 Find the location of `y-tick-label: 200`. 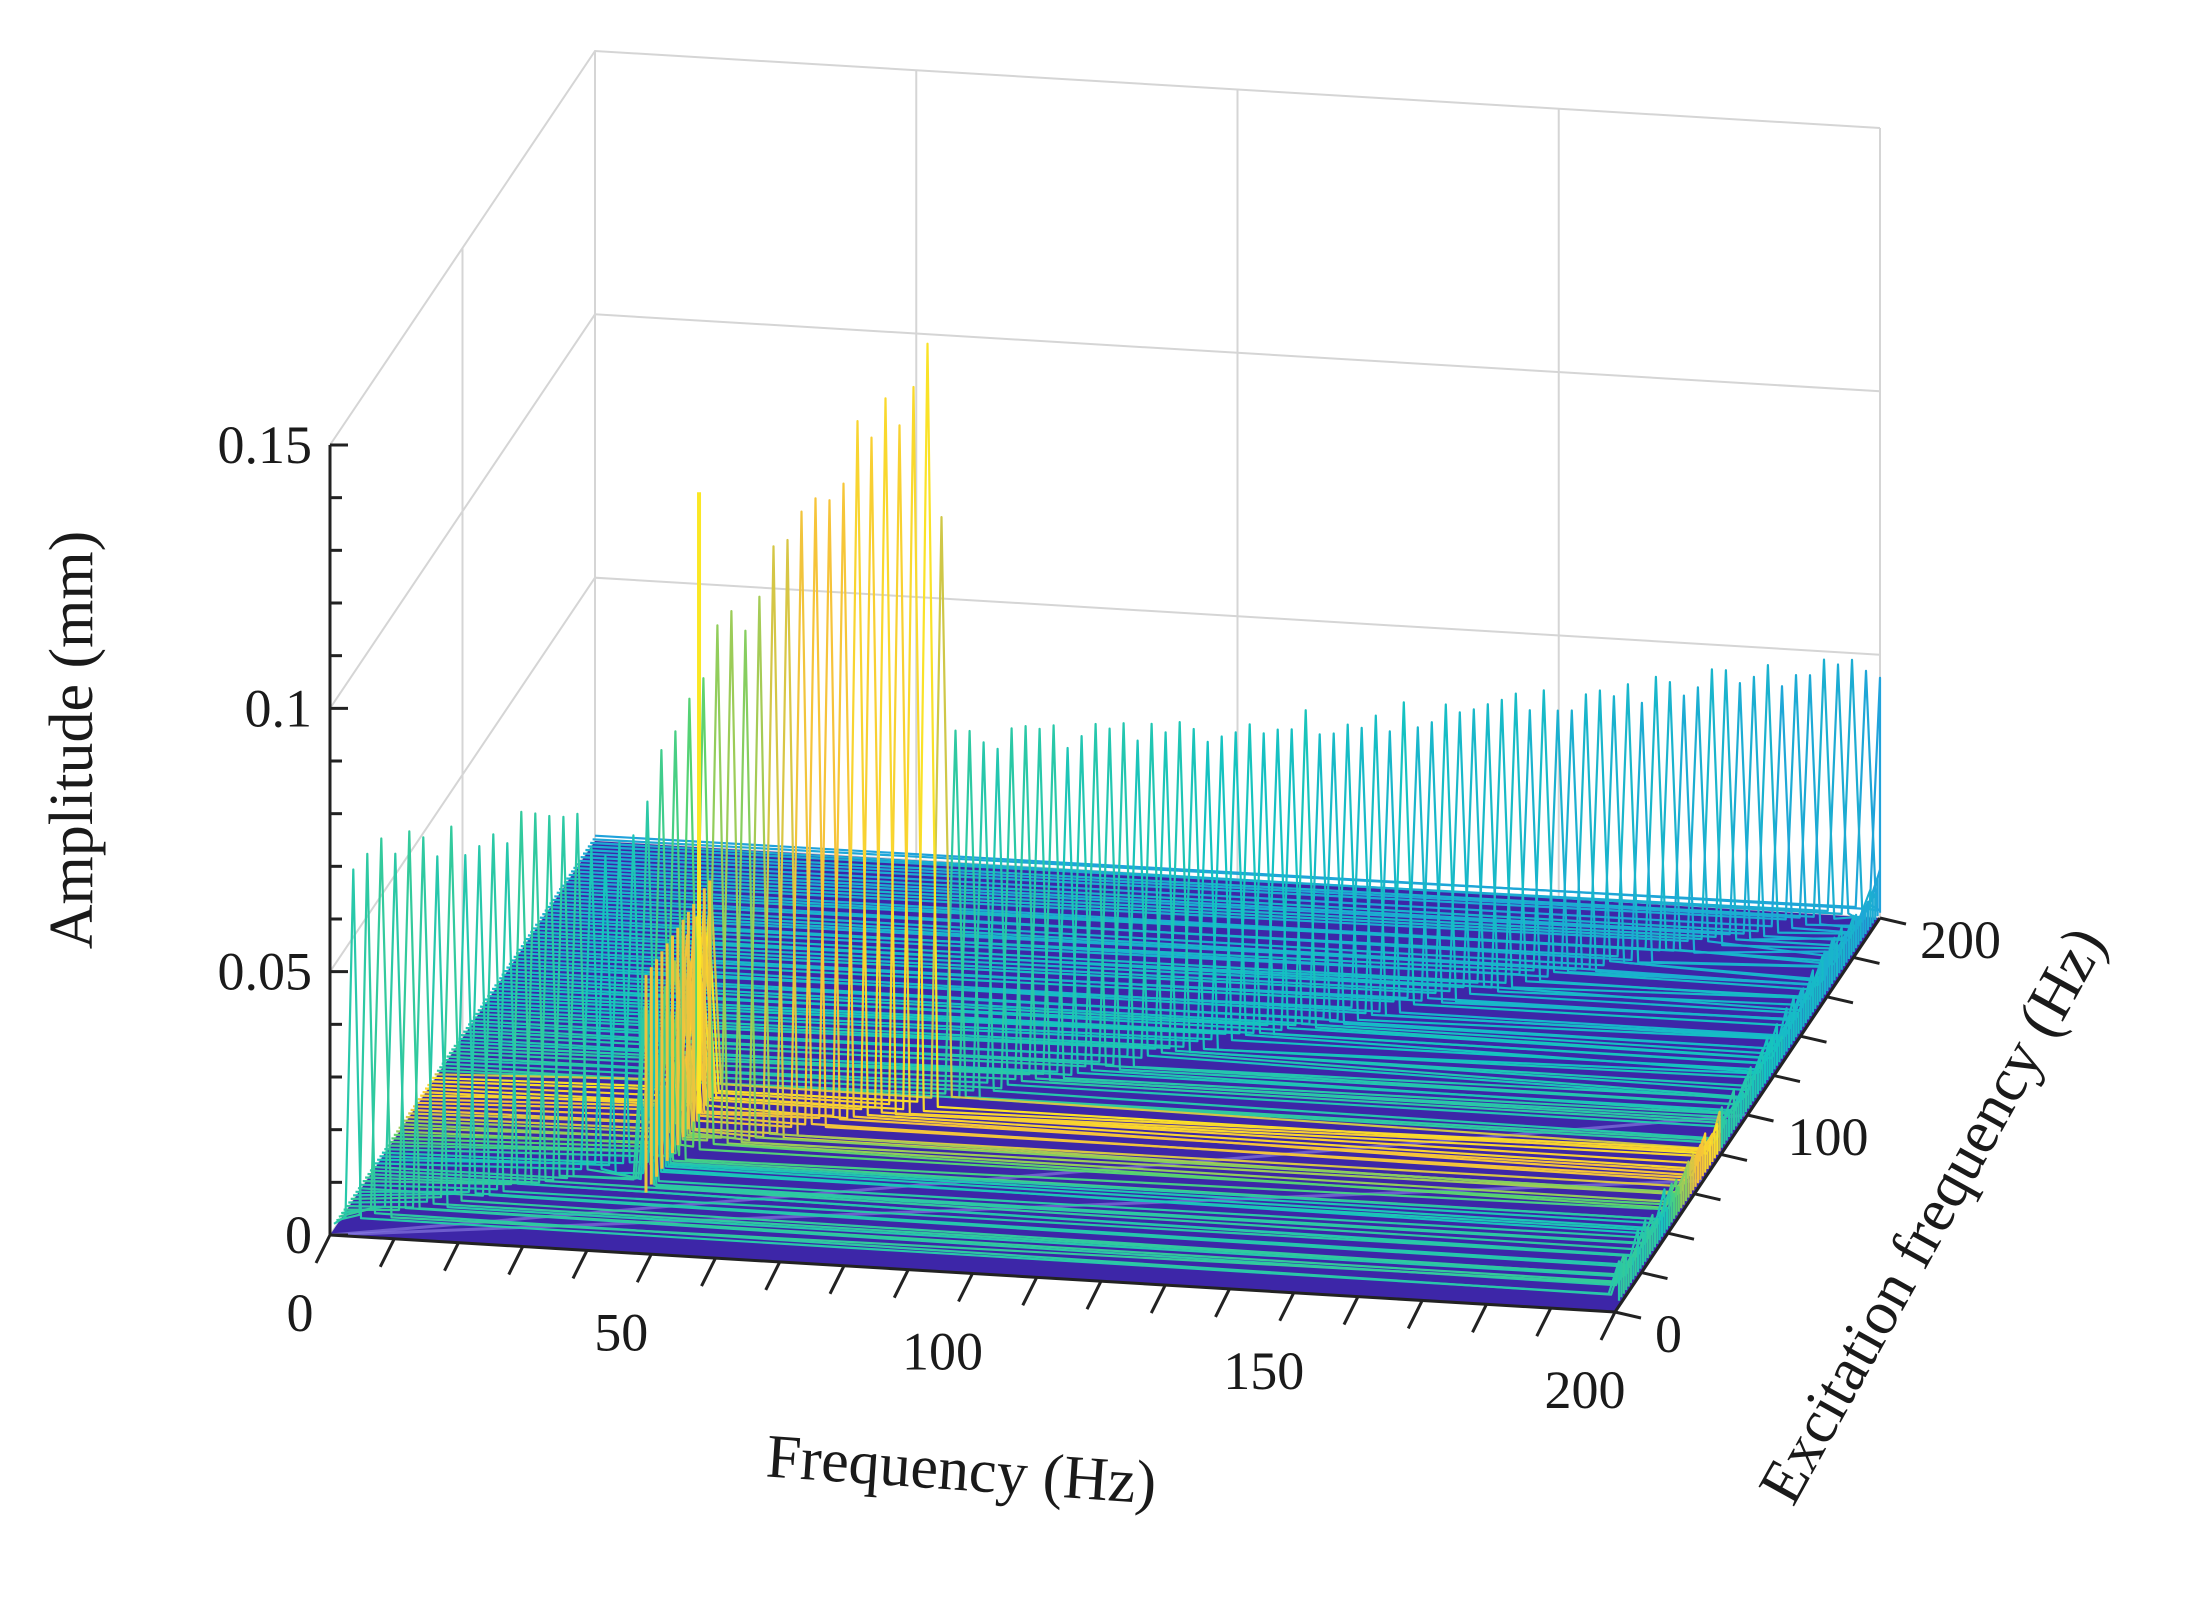

y-tick-label: 200 is located at coordinates (1960, 940).